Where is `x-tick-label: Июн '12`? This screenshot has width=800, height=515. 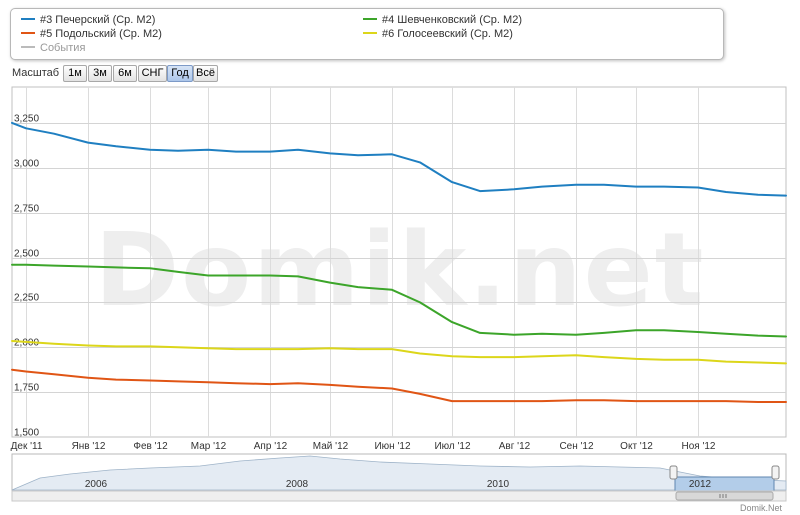
x-tick-label: Июн '12 is located at coordinates (392, 446).